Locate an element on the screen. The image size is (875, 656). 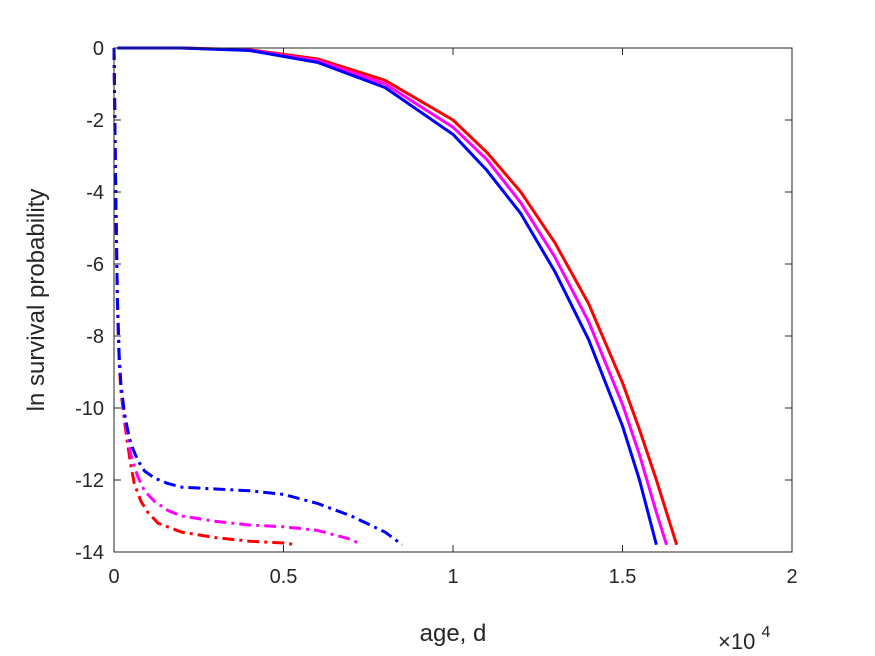
y-tick-label: -12 is located at coordinates (89, 481).